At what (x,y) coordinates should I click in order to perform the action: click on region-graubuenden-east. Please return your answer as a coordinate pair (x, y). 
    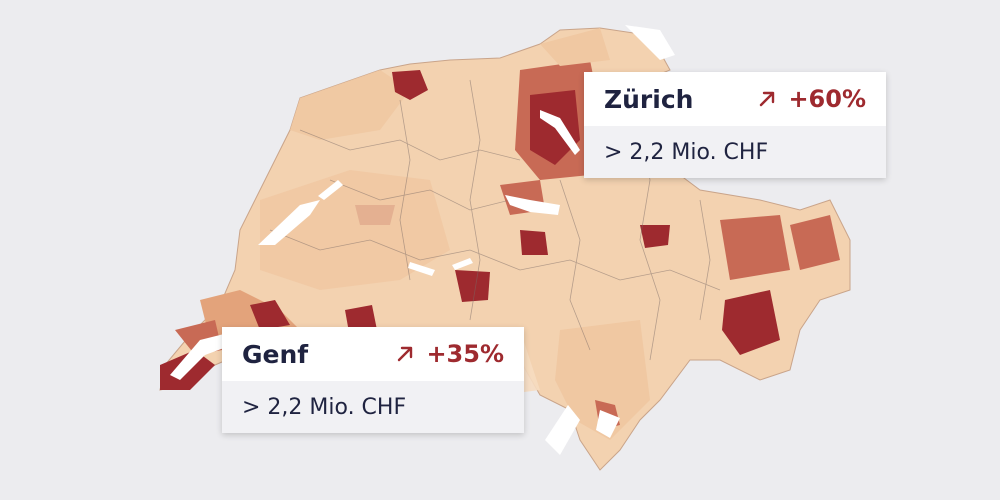
    Looking at the image, I should click on (815, 242).